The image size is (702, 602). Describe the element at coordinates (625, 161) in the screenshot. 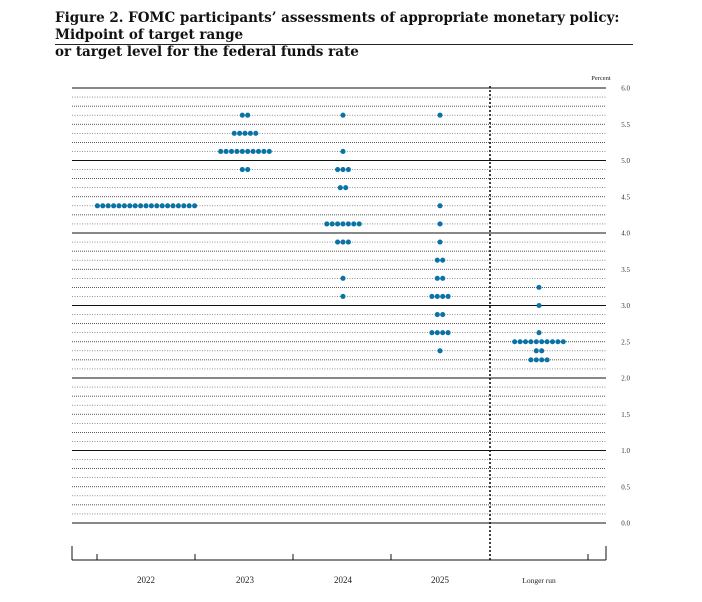

I see `y-tick-label: 5.0` at that location.